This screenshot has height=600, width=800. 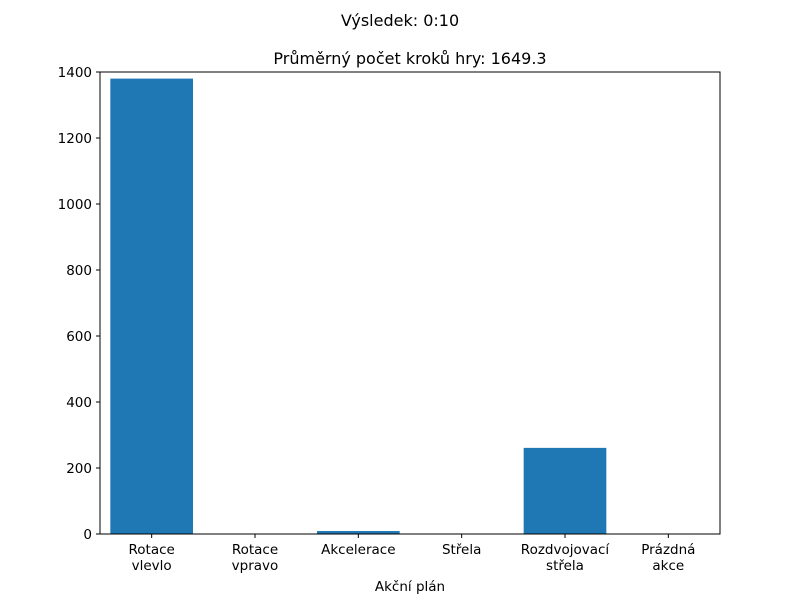 I want to click on y-tick-label-5: 1000, so click(x=75, y=205).